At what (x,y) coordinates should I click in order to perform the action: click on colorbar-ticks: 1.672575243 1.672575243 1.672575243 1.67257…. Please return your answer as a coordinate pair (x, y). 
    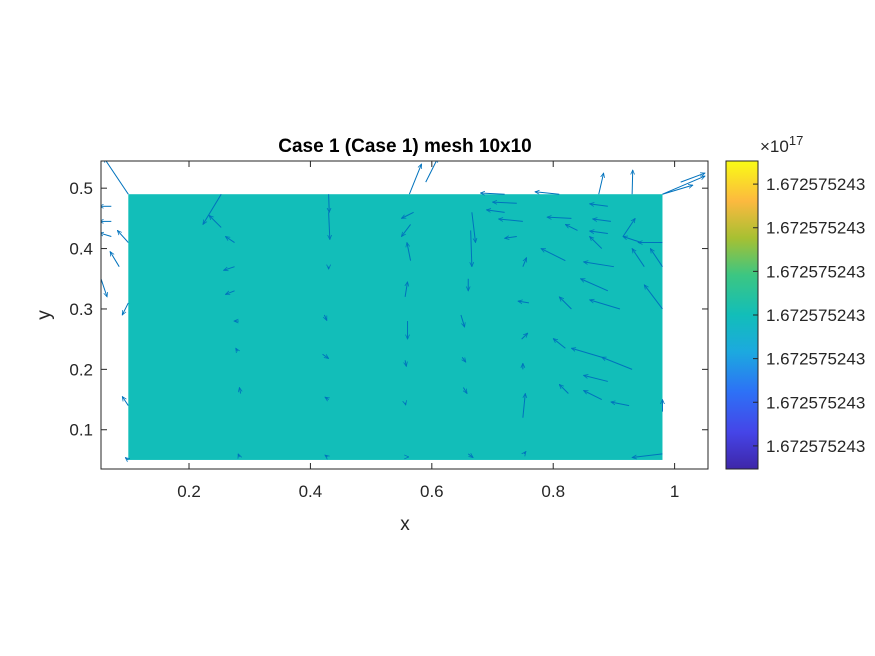
    Looking at the image, I should click on (809, 315).